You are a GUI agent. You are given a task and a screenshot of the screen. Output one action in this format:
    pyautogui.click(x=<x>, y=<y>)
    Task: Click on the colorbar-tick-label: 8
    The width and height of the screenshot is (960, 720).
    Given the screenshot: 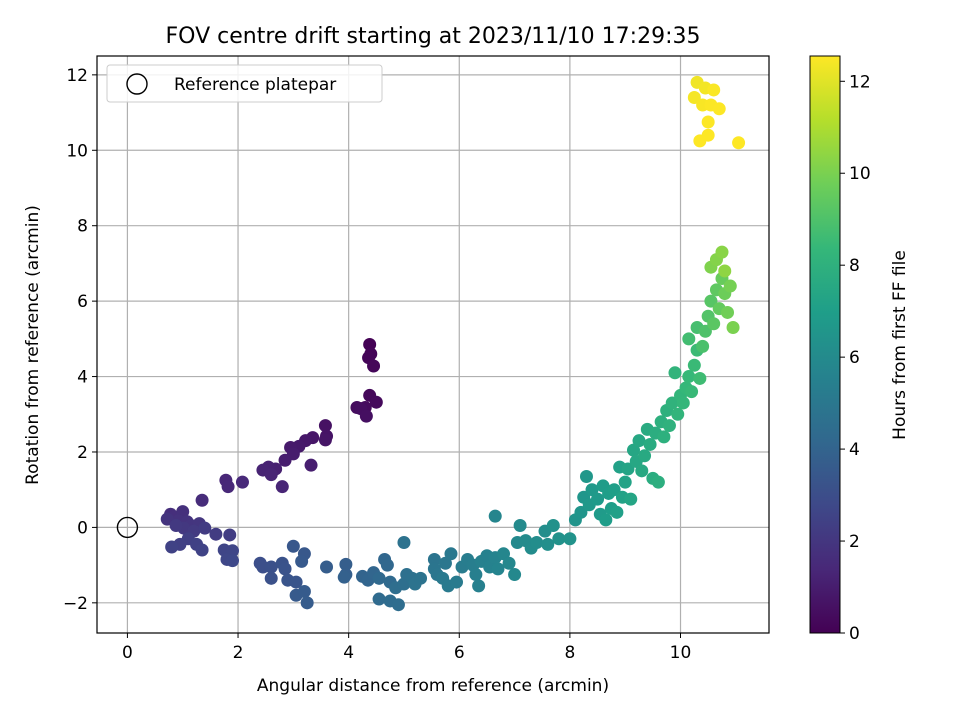 What is the action you would take?
    pyautogui.click(x=854, y=266)
    